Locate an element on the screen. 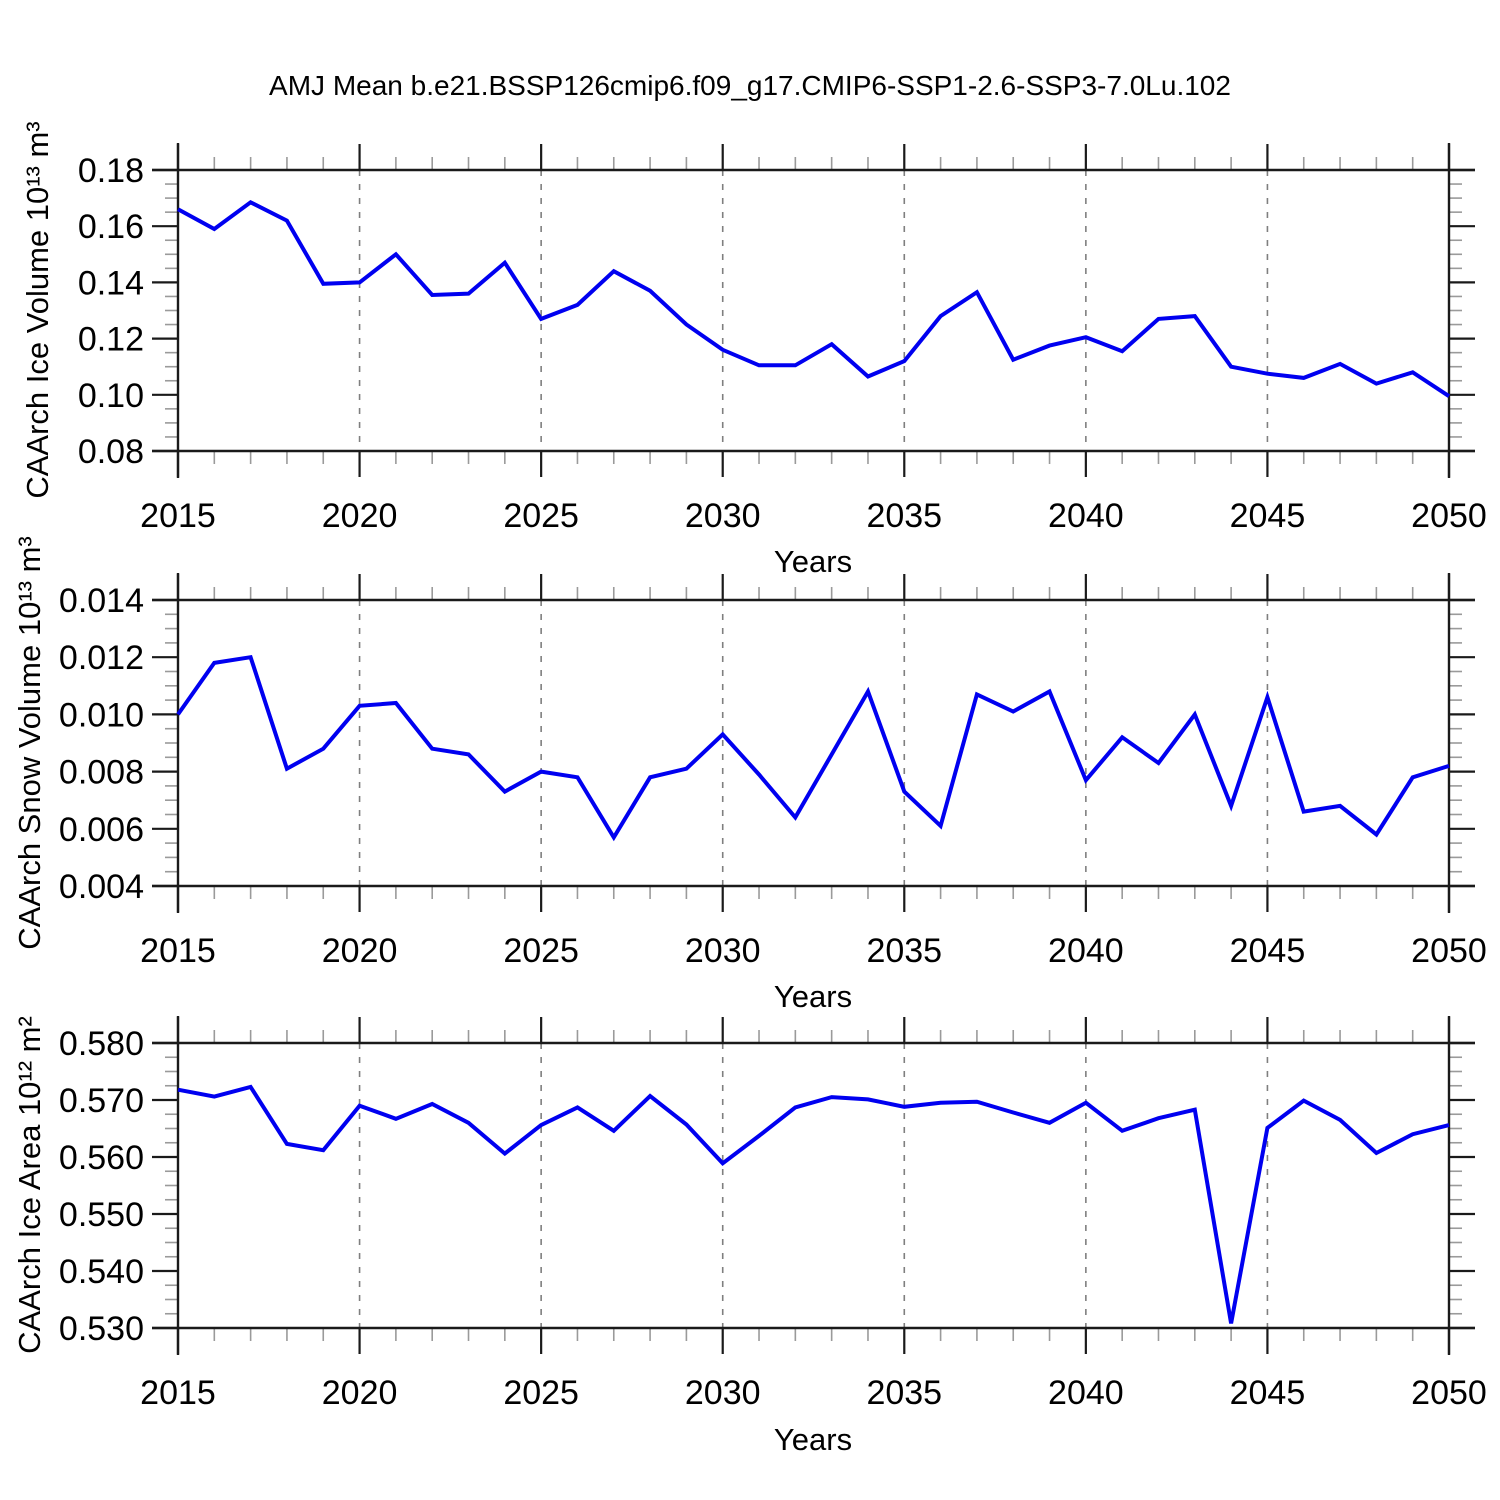  y-tick-label: 0.14 is located at coordinates (111, 283).